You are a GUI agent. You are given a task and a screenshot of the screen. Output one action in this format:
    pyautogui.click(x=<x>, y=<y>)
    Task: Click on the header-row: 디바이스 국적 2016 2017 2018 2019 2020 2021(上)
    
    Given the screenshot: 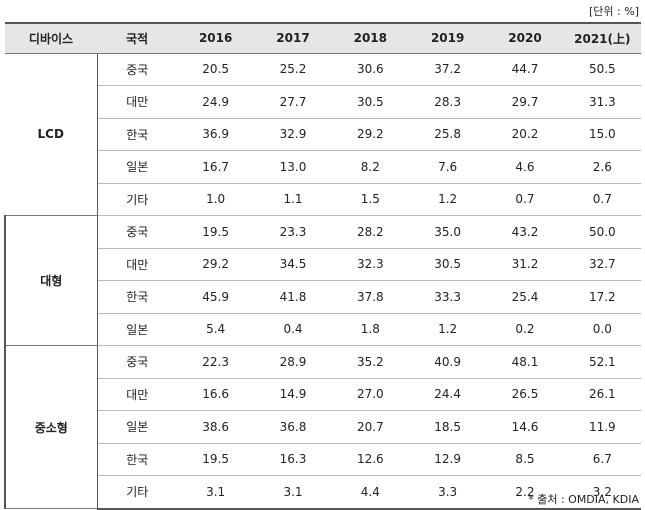 What is the action you would take?
    pyautogui.click(x=323, y=38)
    